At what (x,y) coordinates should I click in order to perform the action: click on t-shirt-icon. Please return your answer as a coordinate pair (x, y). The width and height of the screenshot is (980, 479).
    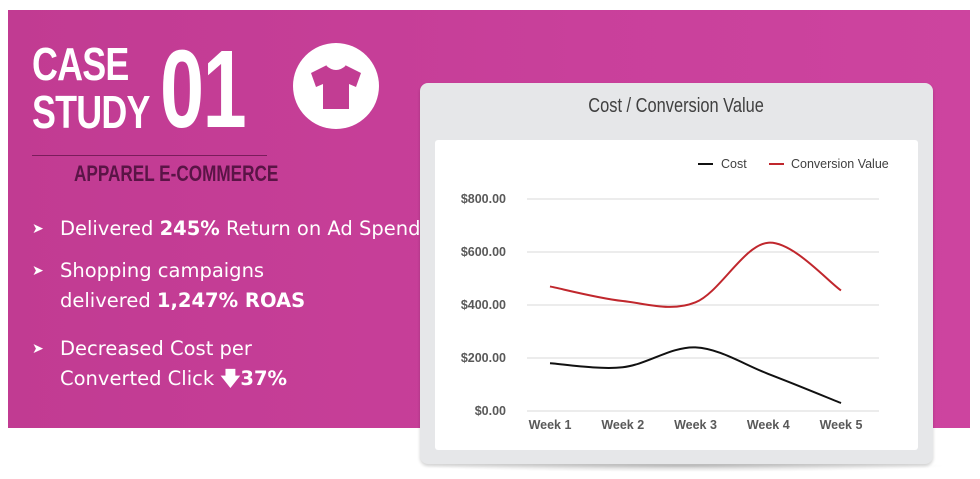
    Looking at the image, I should click on (336, 86).